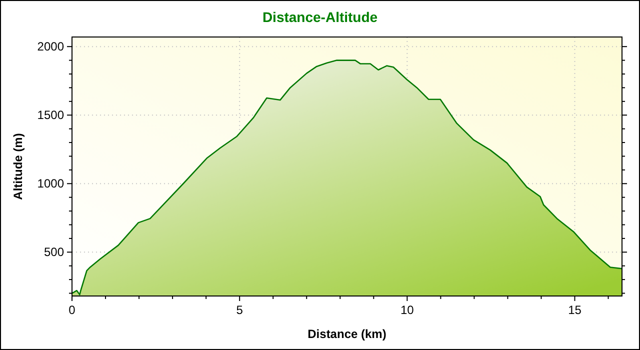  What do you see at coordinates (575, 310) in the screenshot?
I see `x-tick-label: 15` at bounding box center [575, 310].